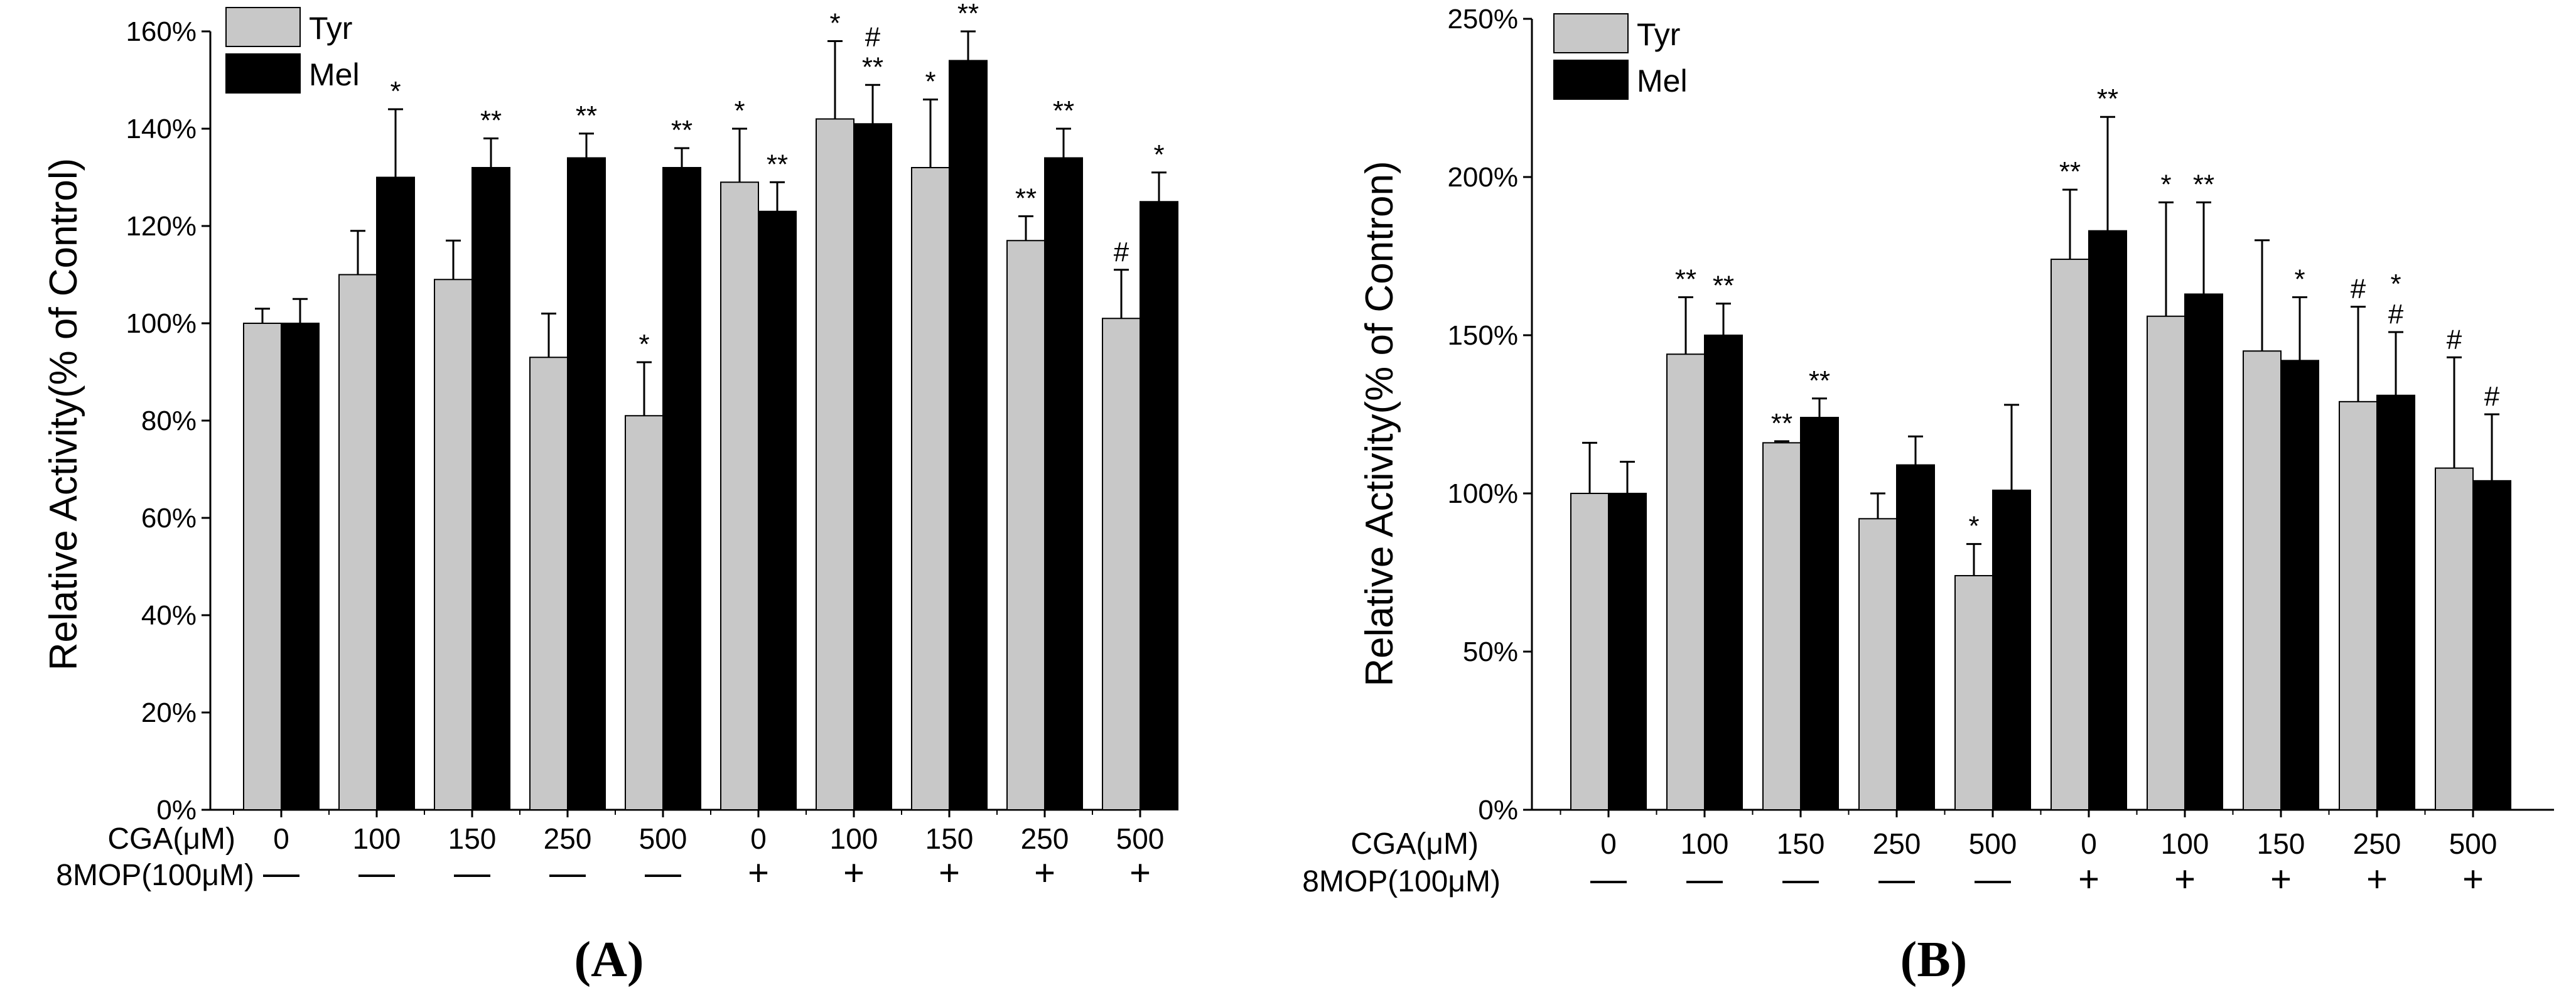 The height and width of the screenshot is (1000, 2576). What do you see at coordinates (1379, 423) in the screenshot?
I see `y-axis-label: Relative Activity(% of Contron)` at bounding box center [1379, 423].